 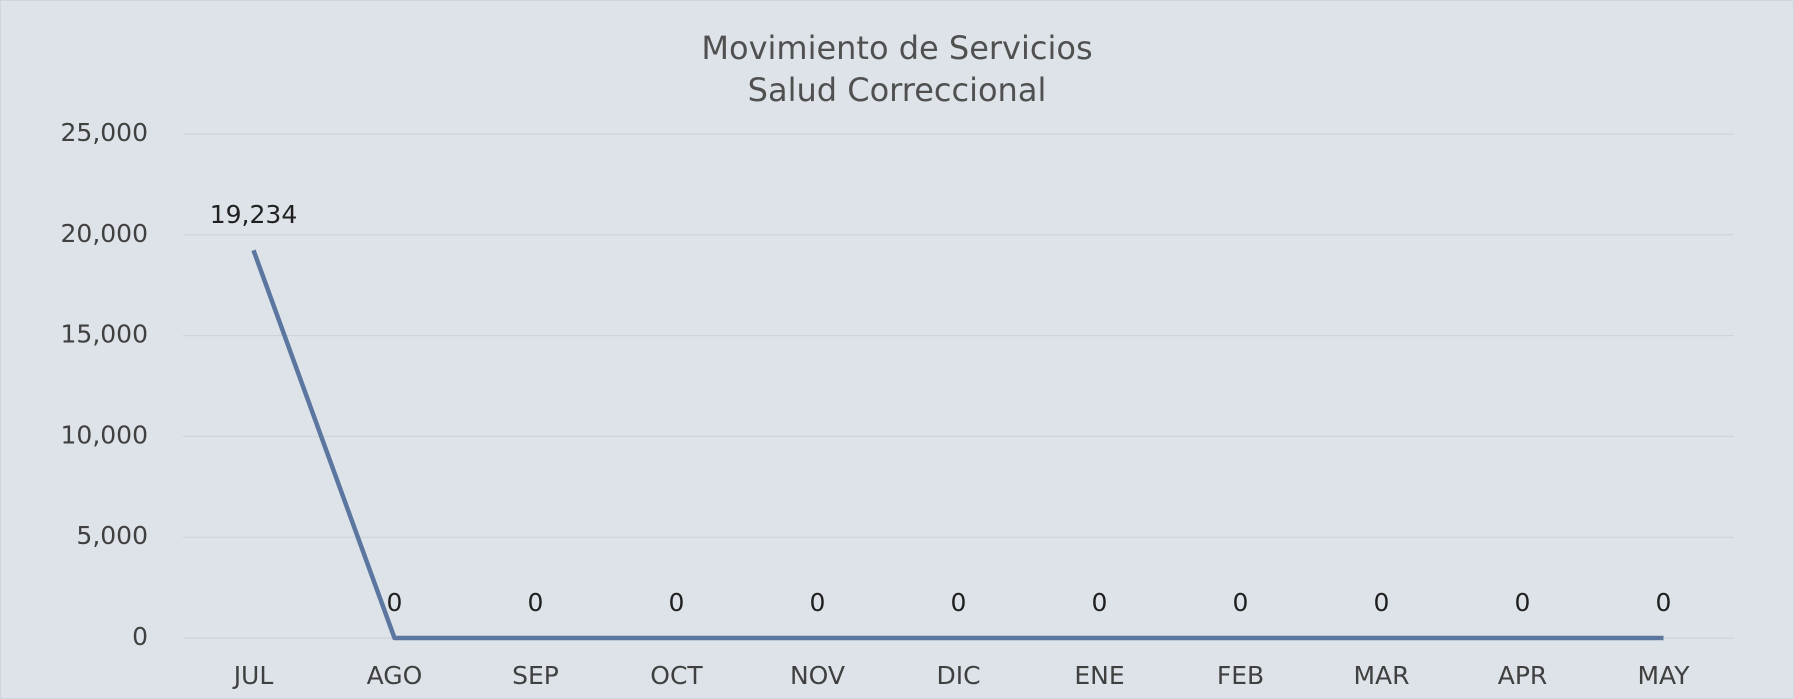 I want to click on y-tick-label: 10,000, so click(x=104, y=434).